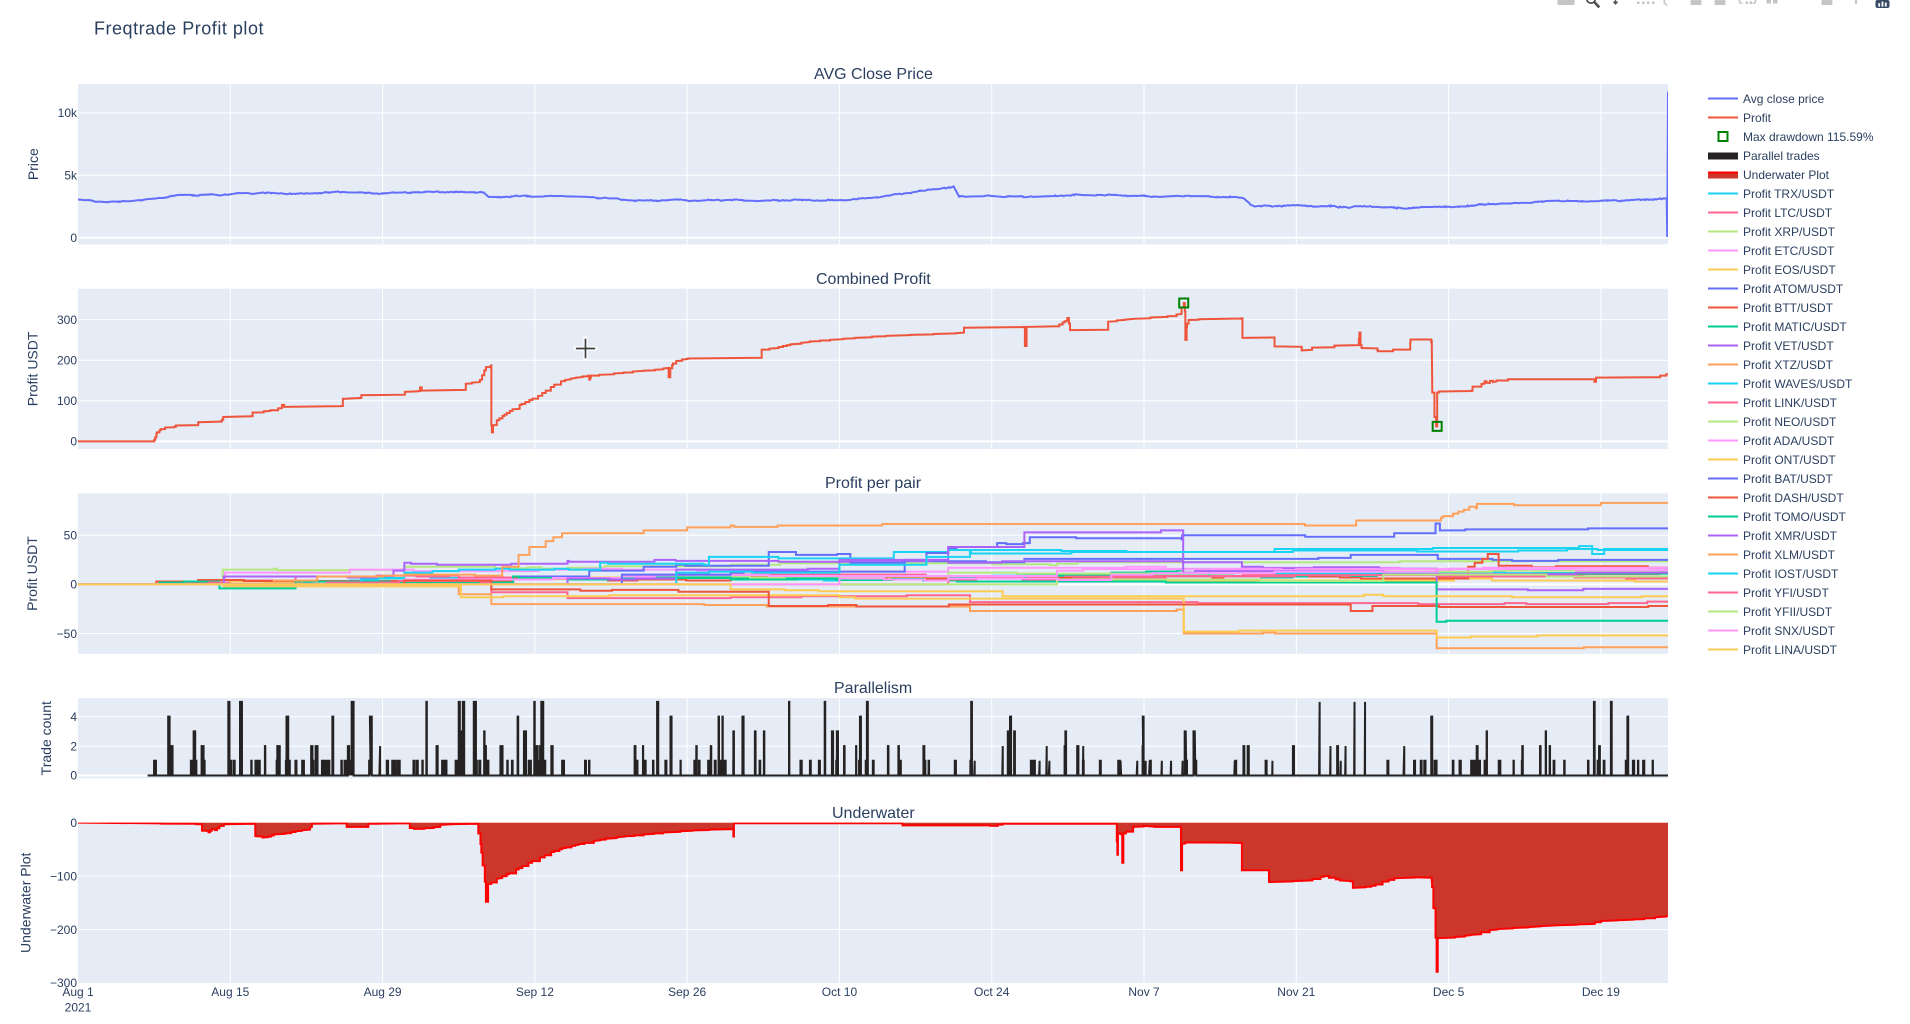 The height and width of the screenshot is (1024, 1910). Describe the element at coordinates (1789, 232) in the screenshot. I see `svg-text: Profit XRP/USDT` at that location.